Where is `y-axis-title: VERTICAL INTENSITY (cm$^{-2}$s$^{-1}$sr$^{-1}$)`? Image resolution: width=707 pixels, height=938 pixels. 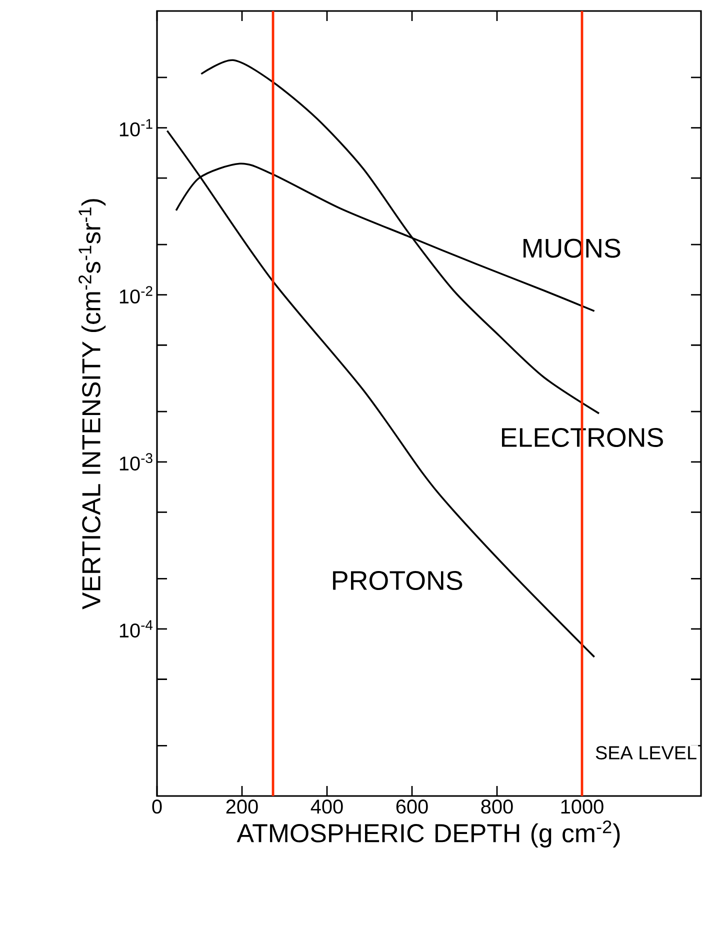
y-axis-title: VERTICAL INTENSITY (cm$^{-2}$s$^{-1}$sr$^{-1}$) is located at coordinates (92, 404).